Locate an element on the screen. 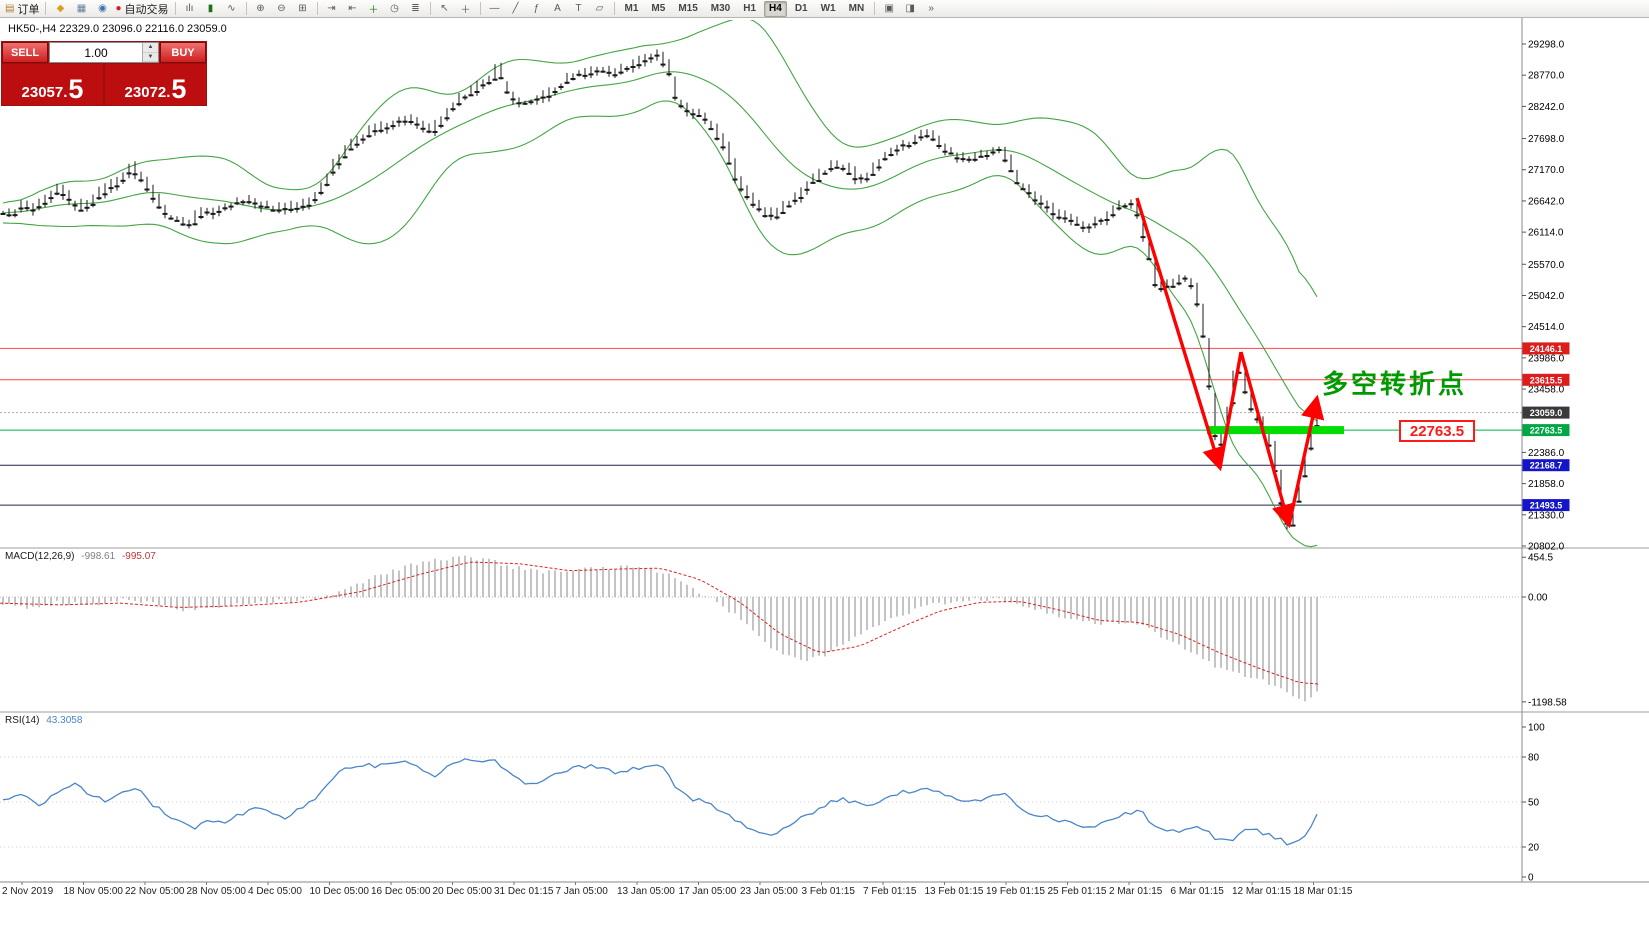  svg-text: 27170.0 is located at coordinates (1546, 170).